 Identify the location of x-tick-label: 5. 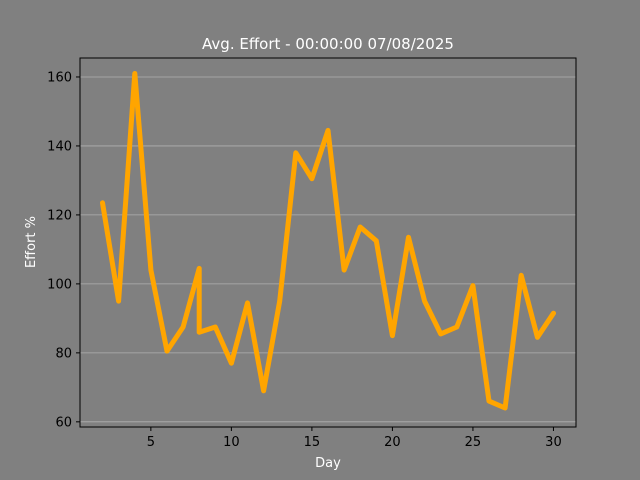
(151, 442).